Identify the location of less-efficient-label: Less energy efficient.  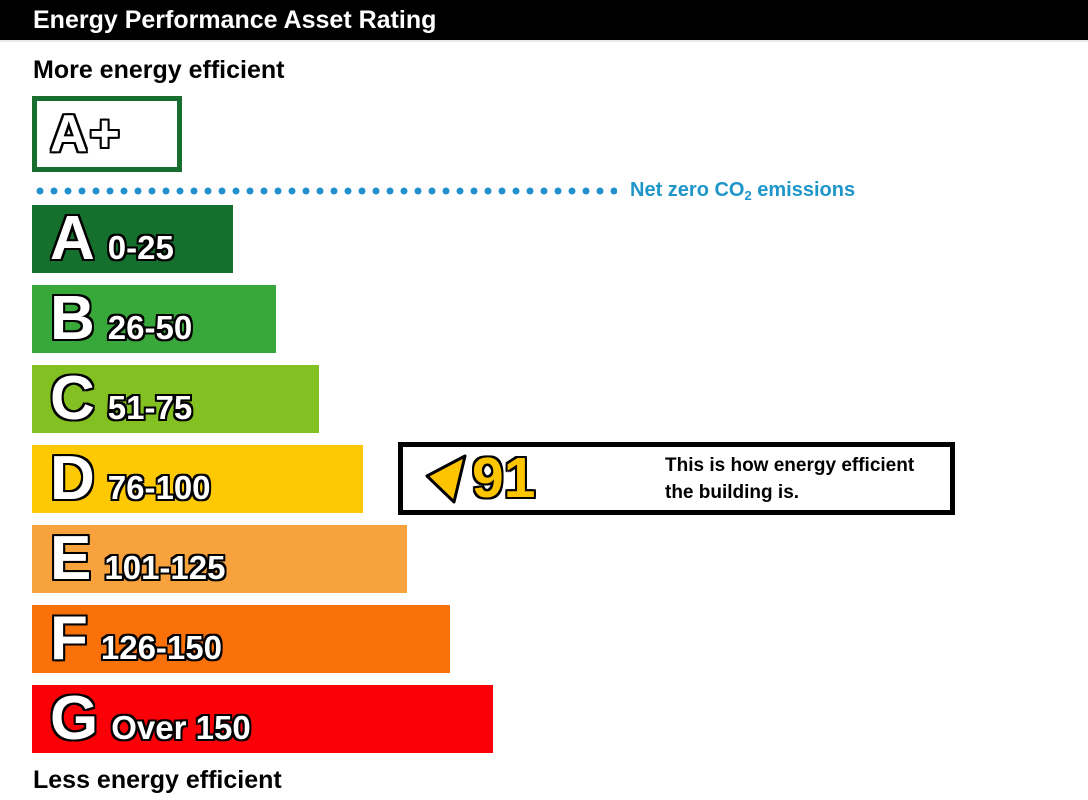
(157, 780).